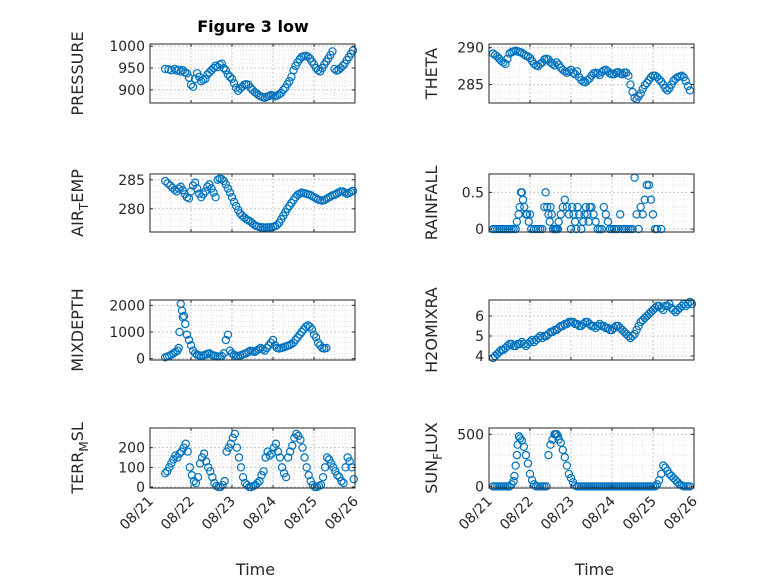 The width and height of the screenshot is (778, 583). What do you see at coordinates (431, 74) in the screenshot?
I see `y-axis-label-main: THETA` at bounding box center [431, 74].